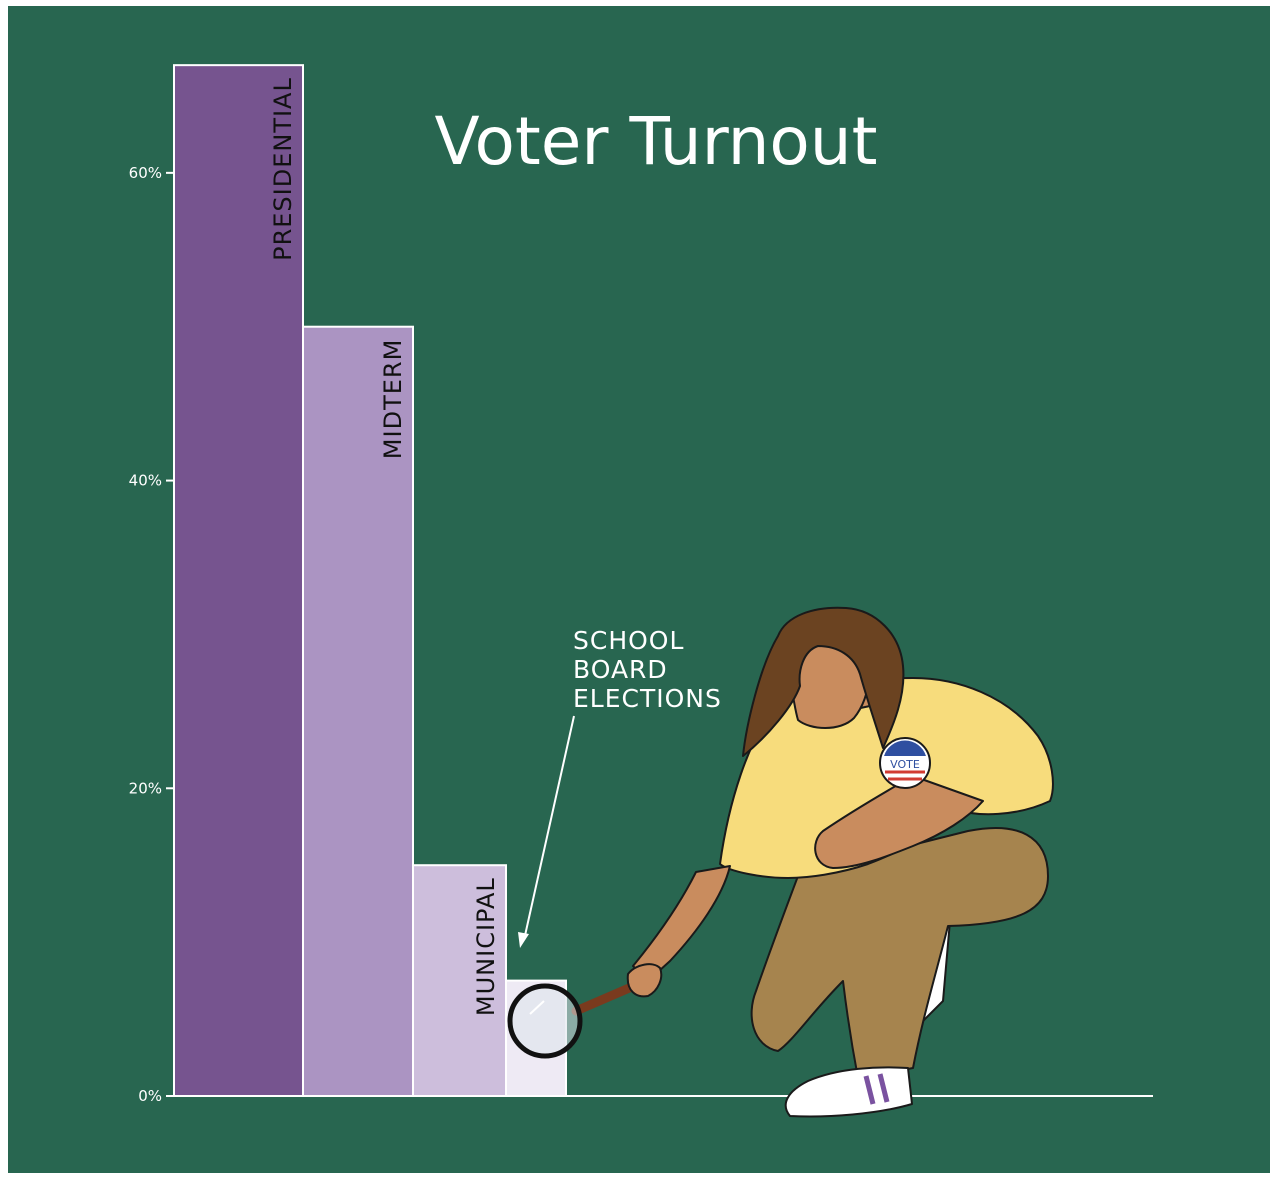 This screenshot has height=1179, width=1275. I want to click on badge-text: VOTE, so click(905, 764).